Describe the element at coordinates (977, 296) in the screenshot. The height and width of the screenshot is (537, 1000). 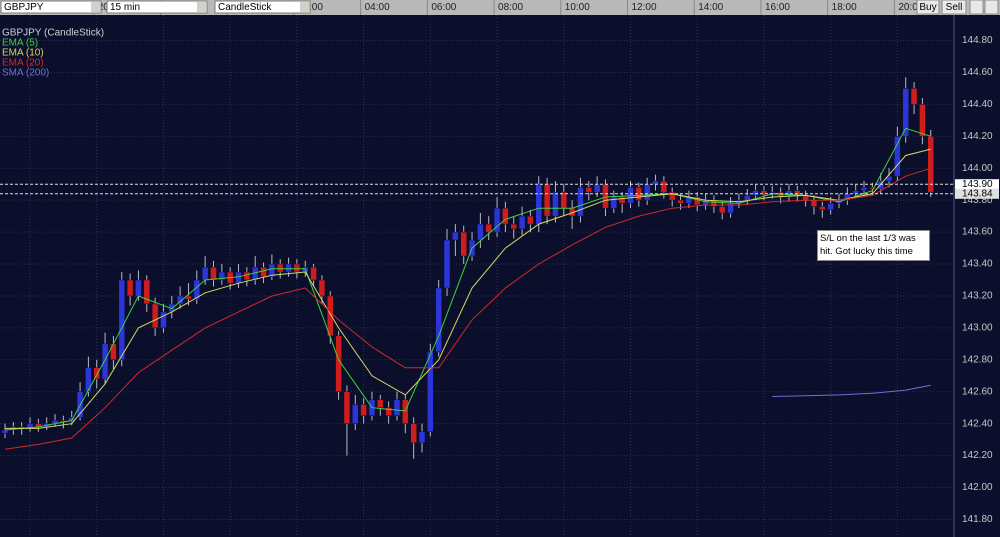
I see `y-tick-label: 143.20` at that location.